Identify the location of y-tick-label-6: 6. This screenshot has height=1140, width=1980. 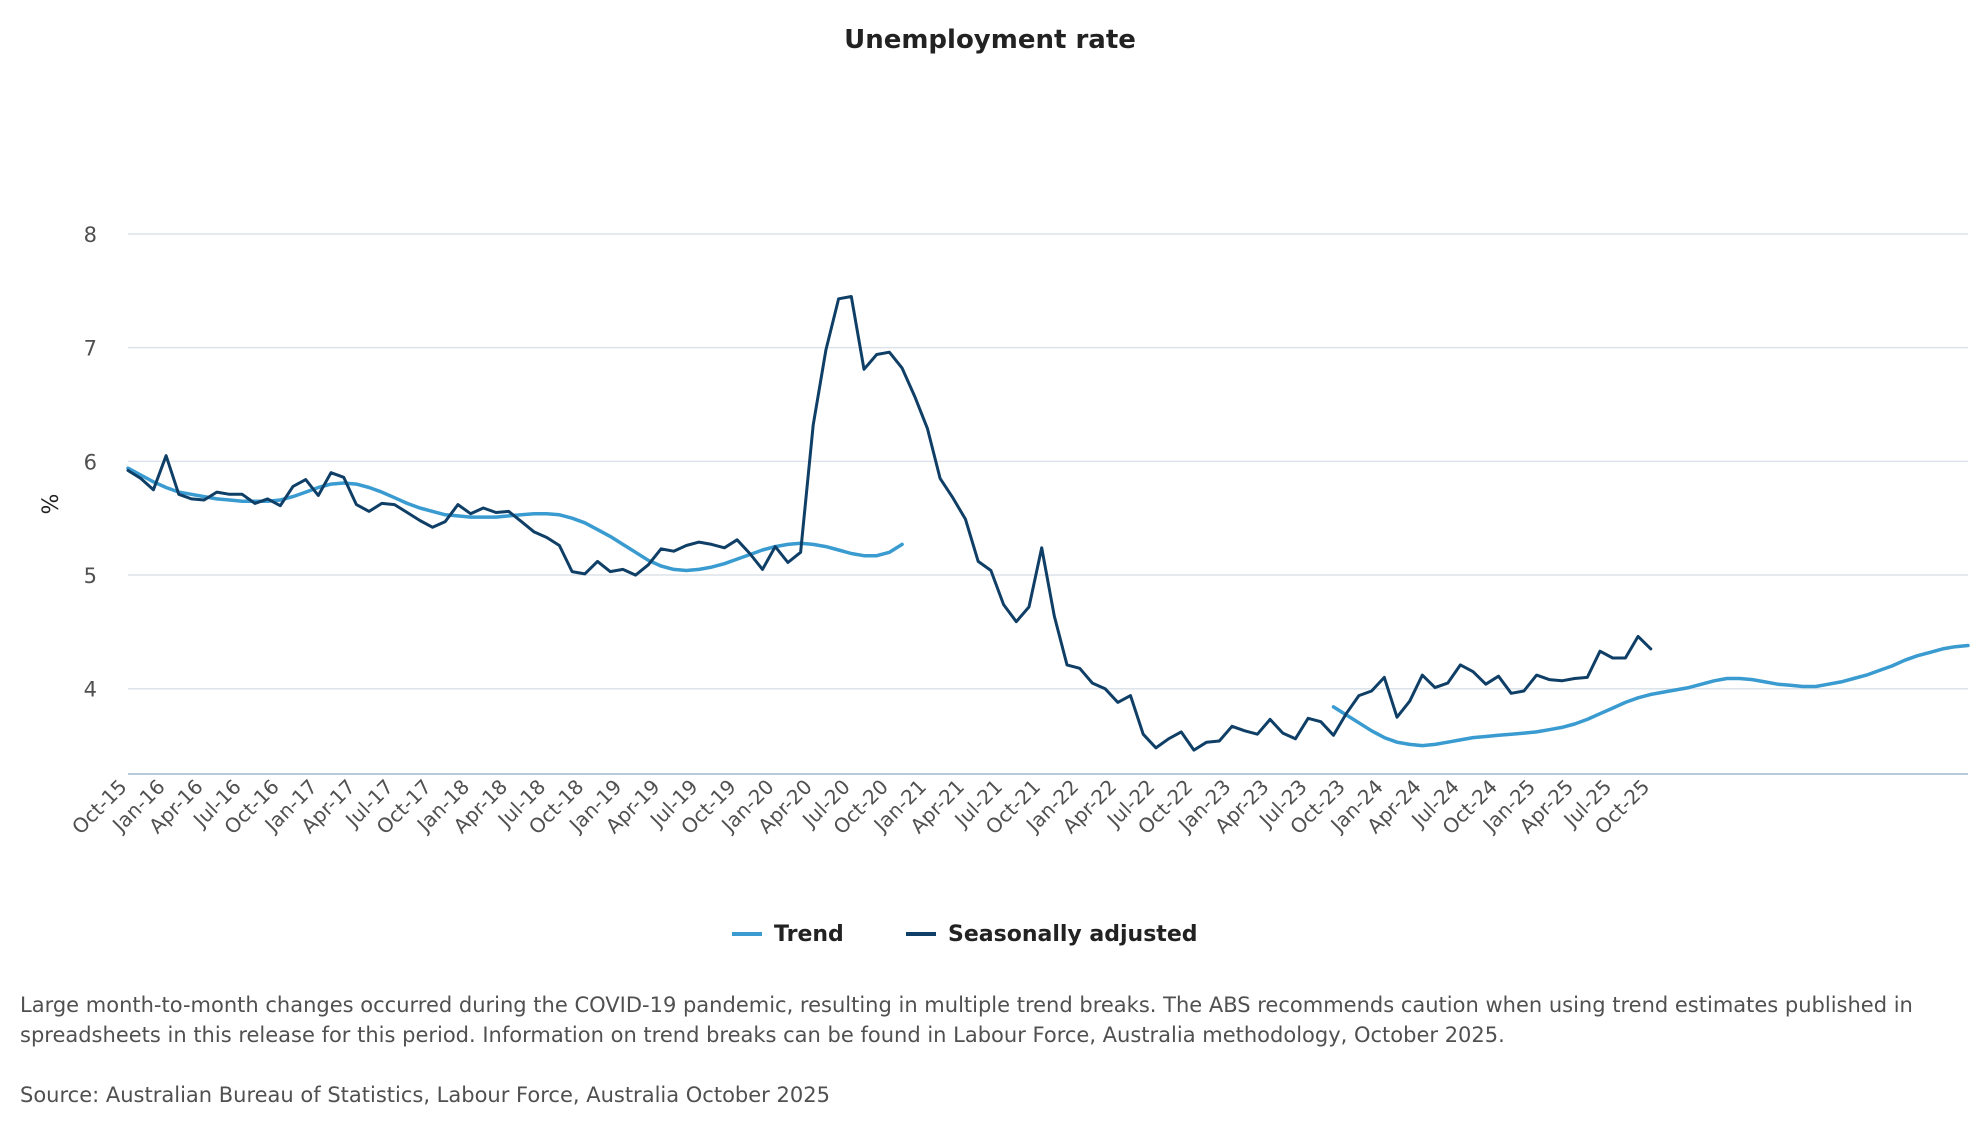
(90, 462).